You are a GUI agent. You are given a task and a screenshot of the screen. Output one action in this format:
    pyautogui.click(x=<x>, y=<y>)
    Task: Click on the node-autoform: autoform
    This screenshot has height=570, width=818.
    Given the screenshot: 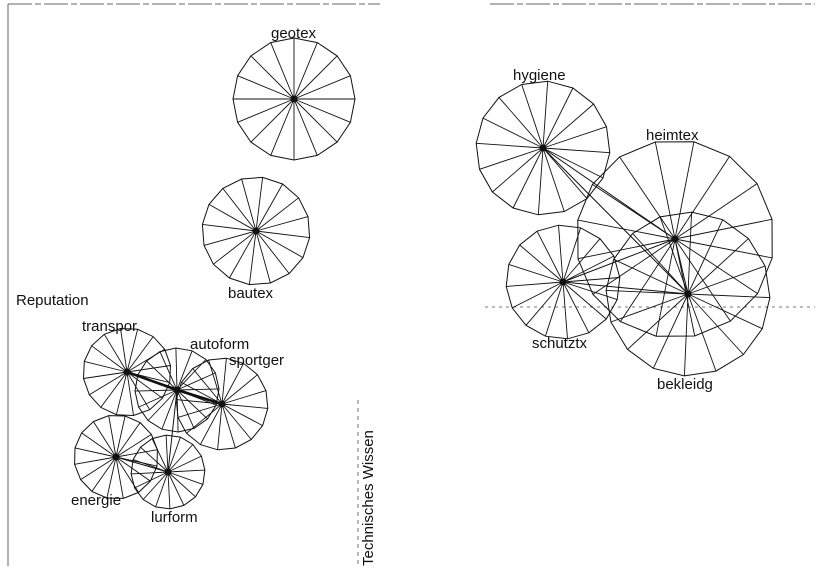 What is the action you would take?
    pyautogui.click(x=191, y=384)
    